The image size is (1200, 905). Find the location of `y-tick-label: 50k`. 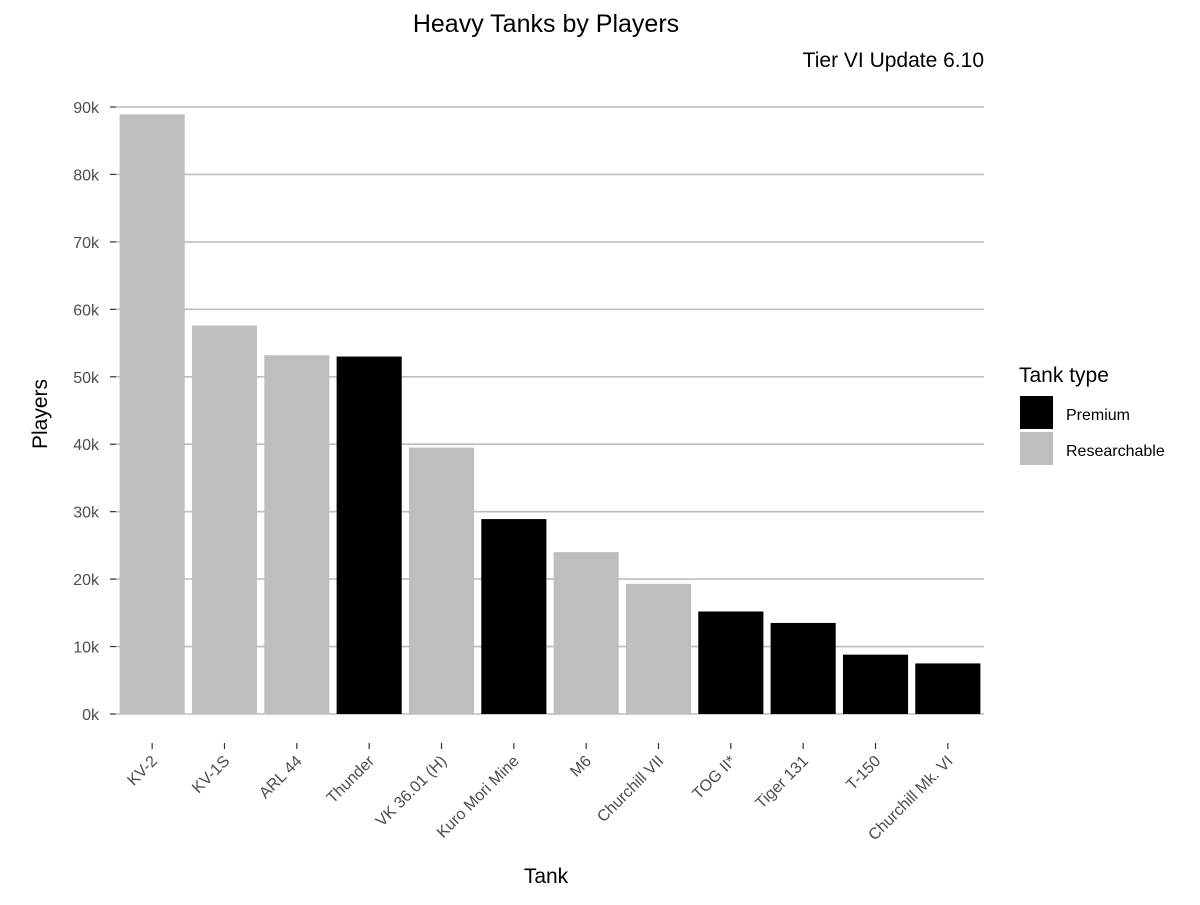

y-tick-label: 50k is located at coordinates (86, 378).